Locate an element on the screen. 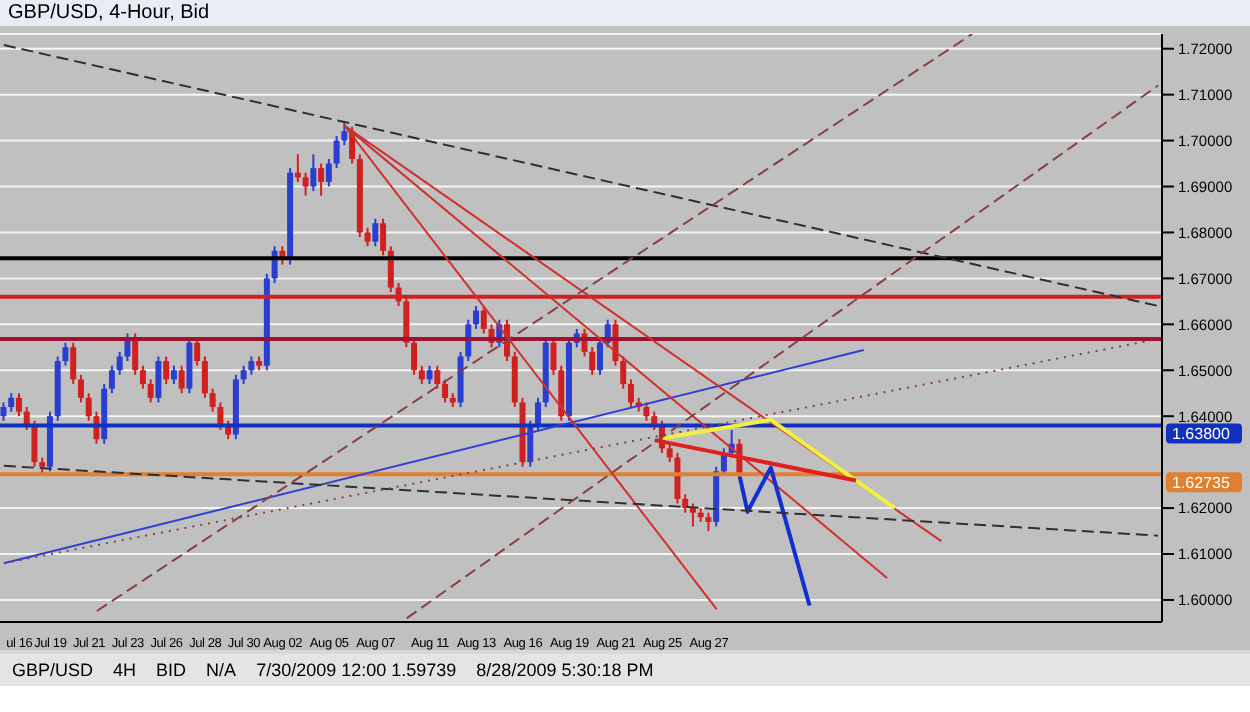 This screenshot has height=712, width=1250. text: GBP/USD is located at coordinates (53, 670).